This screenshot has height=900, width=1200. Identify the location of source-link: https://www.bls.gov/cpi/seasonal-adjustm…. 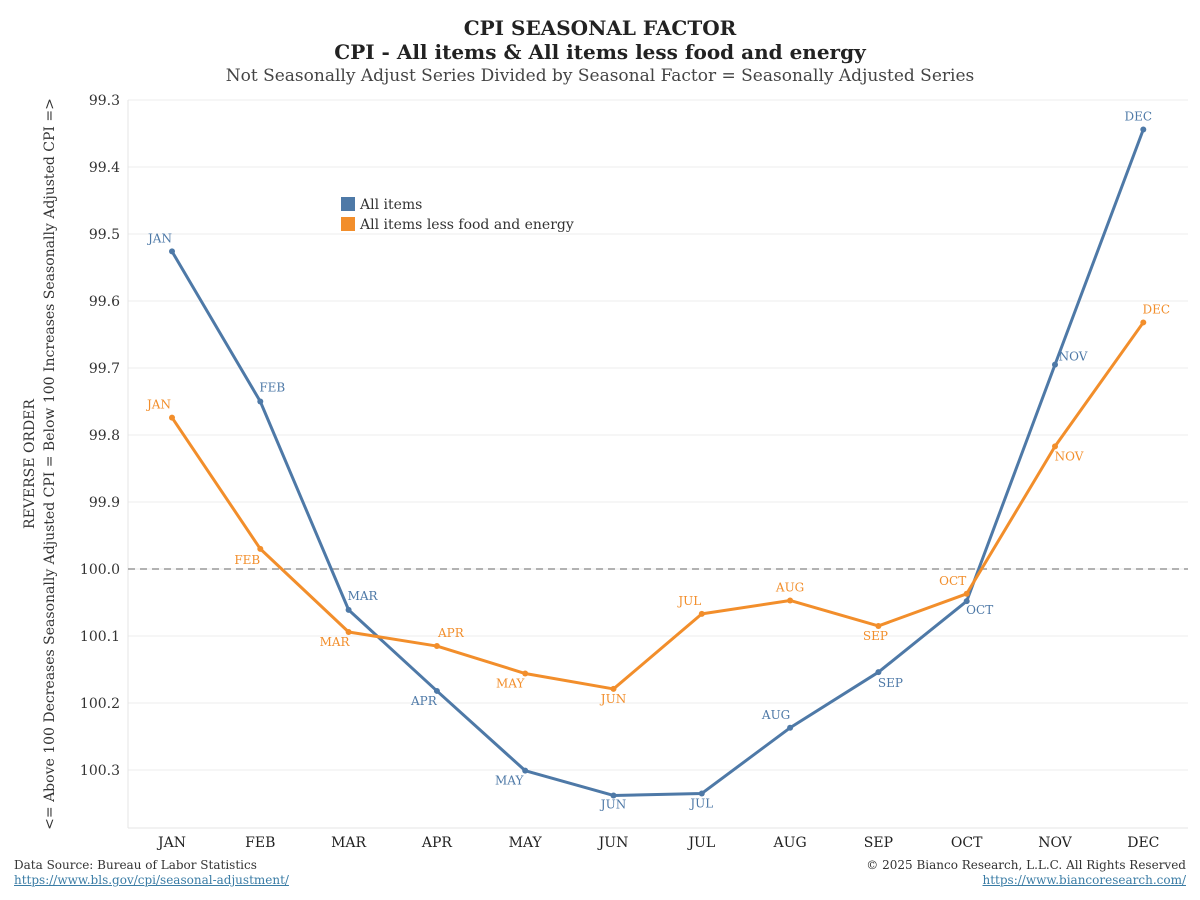
(151, 880).